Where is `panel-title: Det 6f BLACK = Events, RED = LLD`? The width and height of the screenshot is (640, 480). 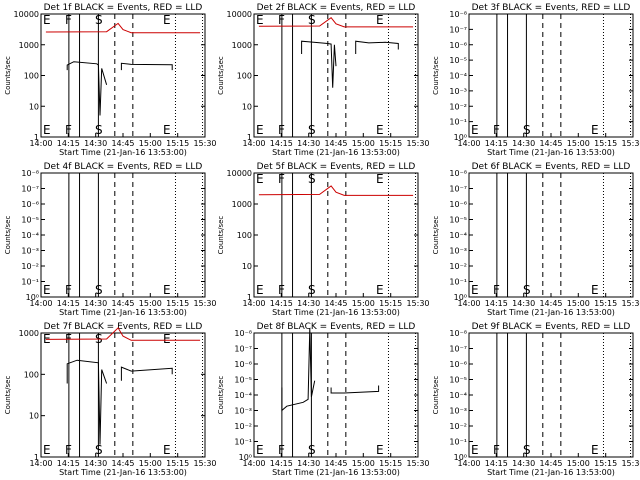
panel-title: Det 6f BLACK = Events, RED = LLD is located at coordinates (551, 167).